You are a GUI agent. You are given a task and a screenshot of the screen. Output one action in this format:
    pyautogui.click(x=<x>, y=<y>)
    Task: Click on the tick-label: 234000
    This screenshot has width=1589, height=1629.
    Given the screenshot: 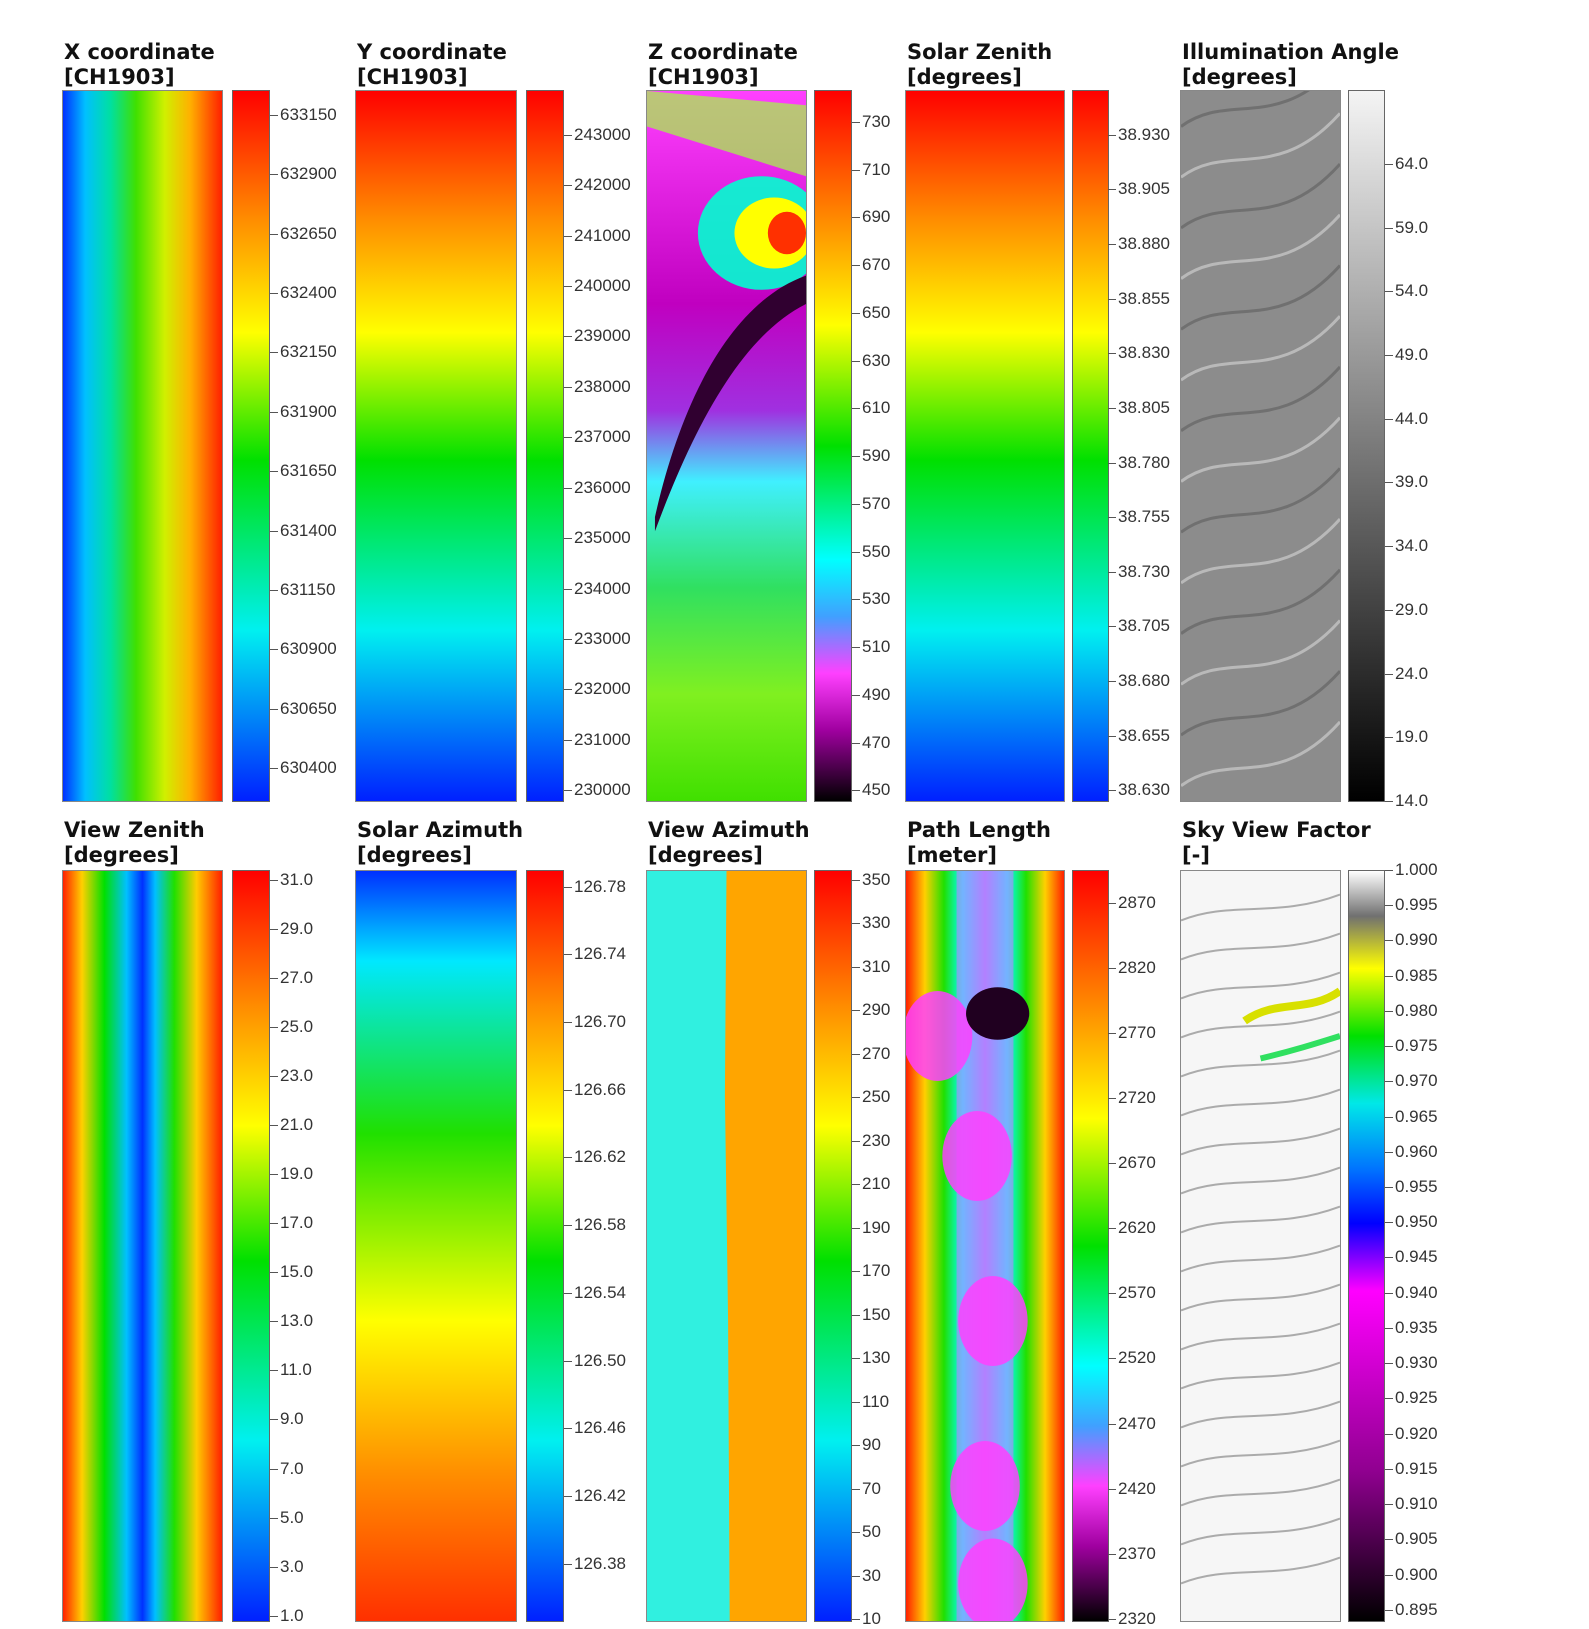 What is the action you would take?
    pyautogui.click(x=602, y=588)
    